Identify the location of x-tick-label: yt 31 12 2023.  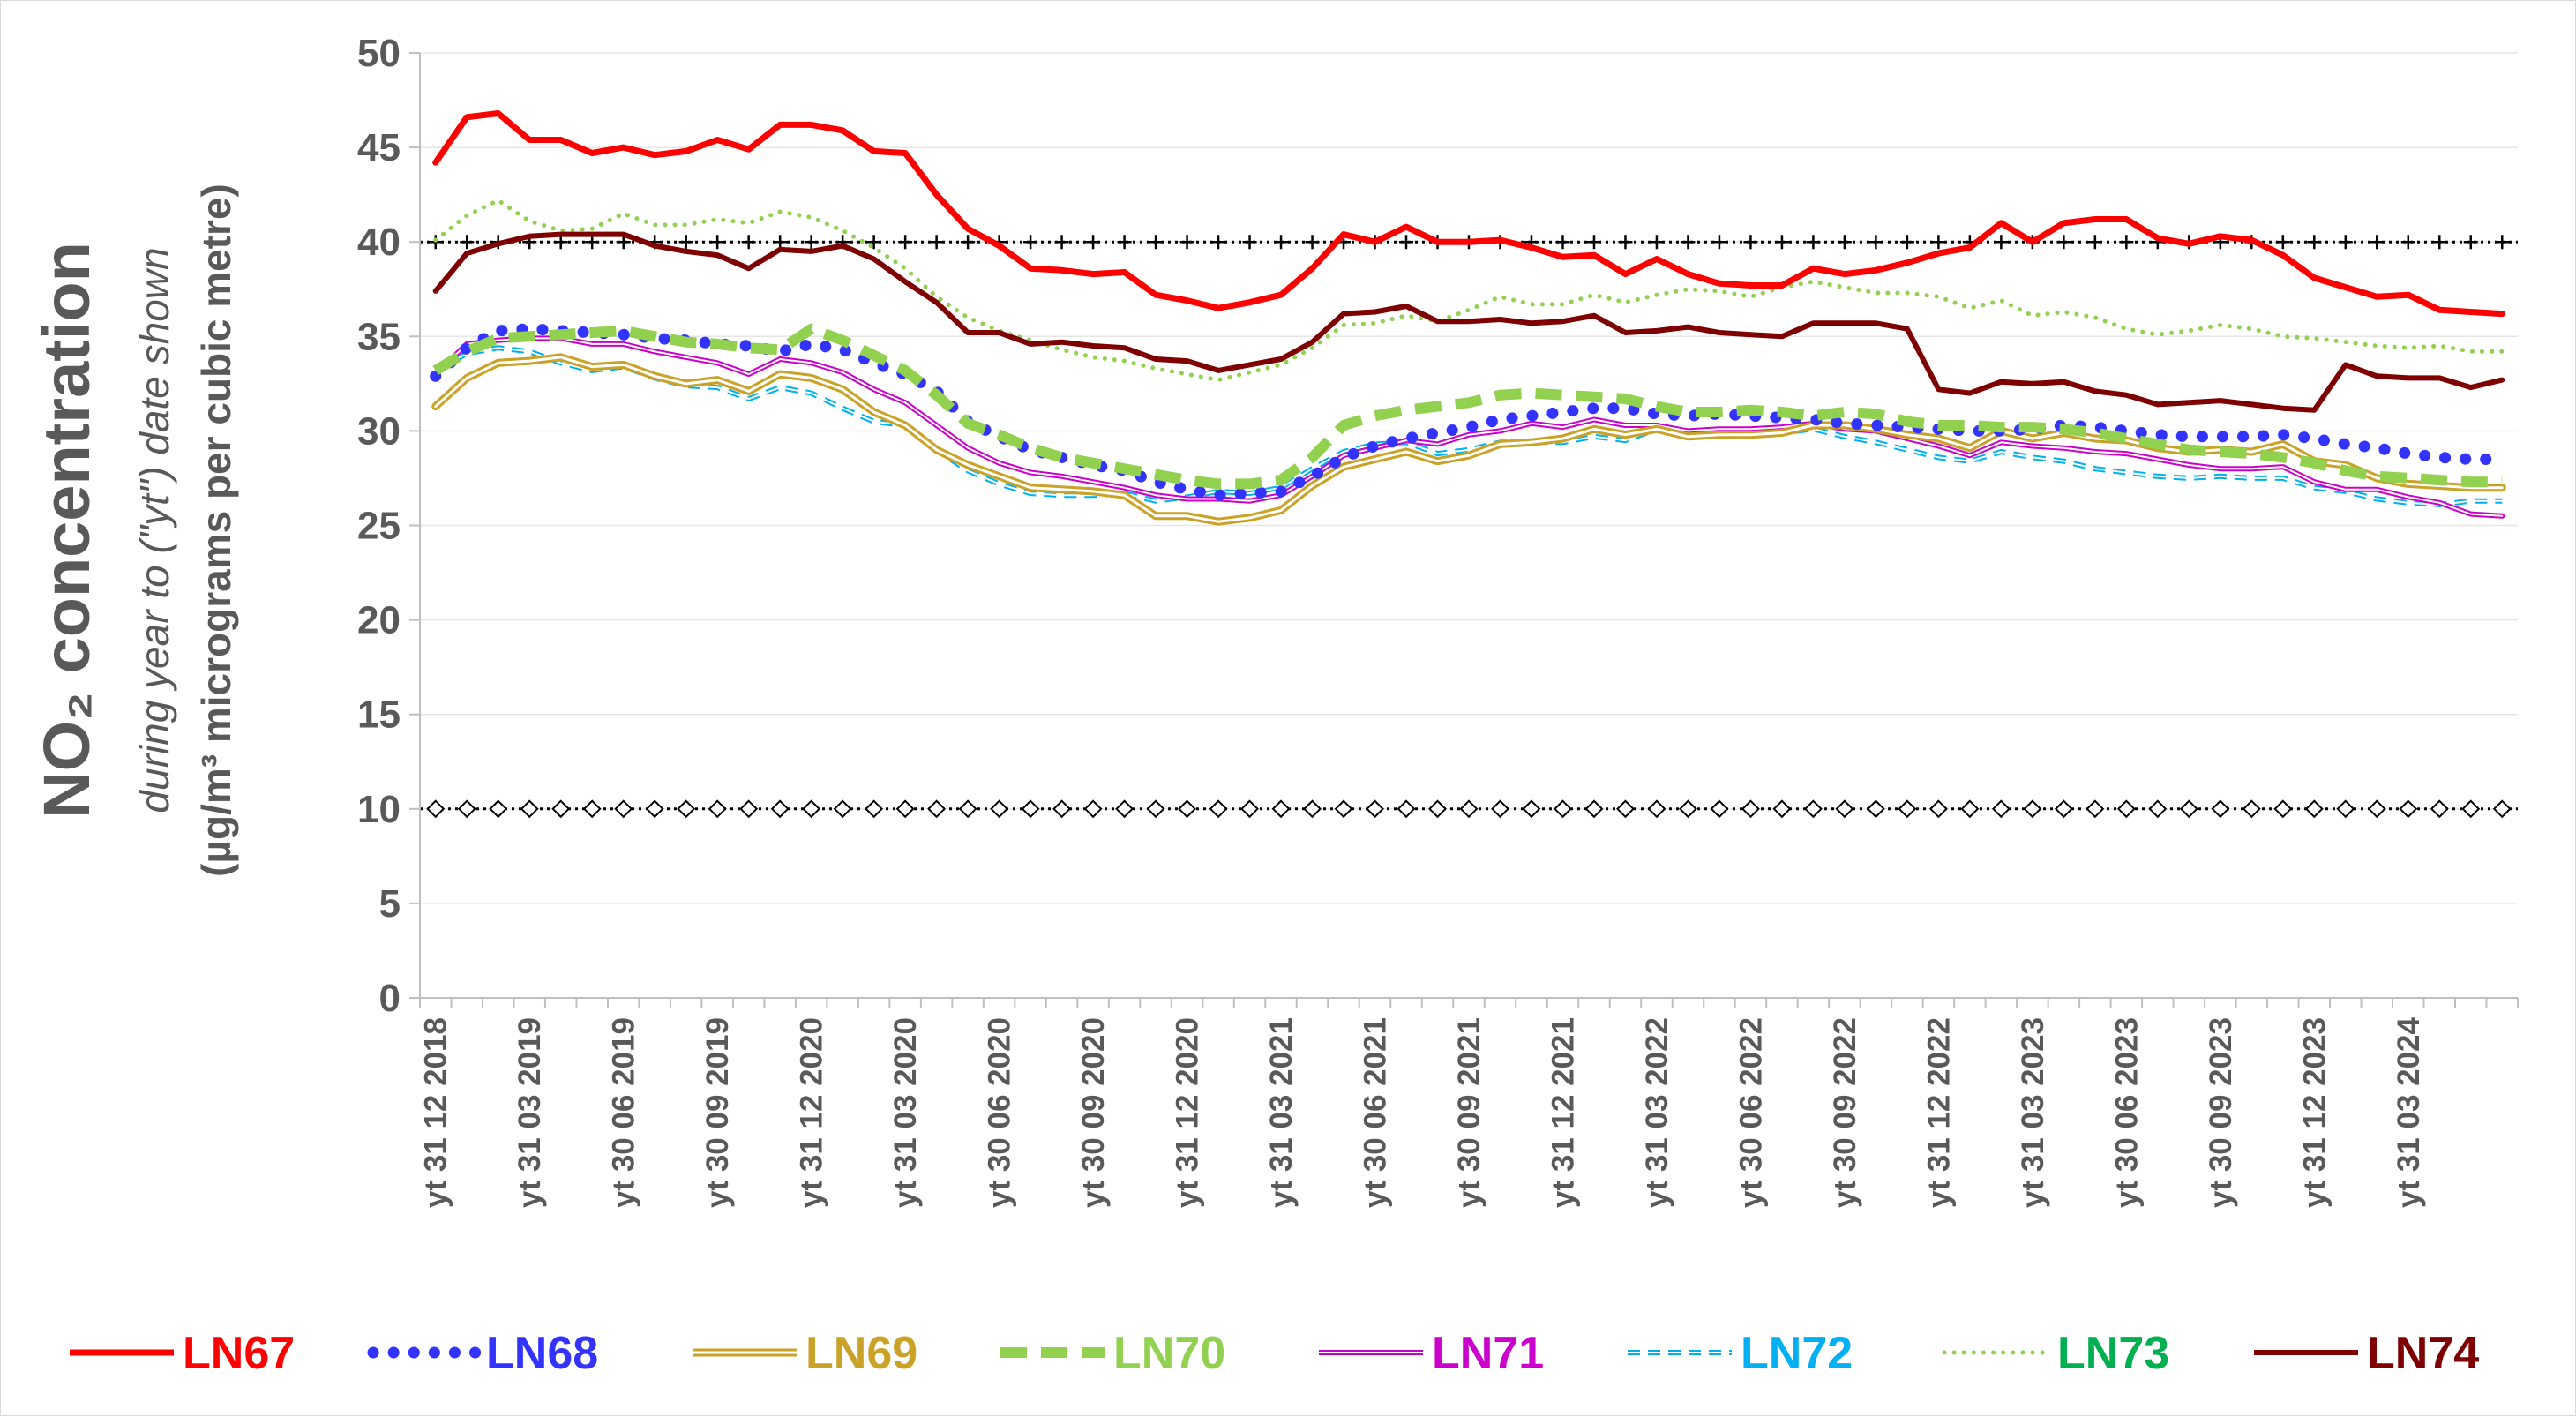
(2315, 1112).